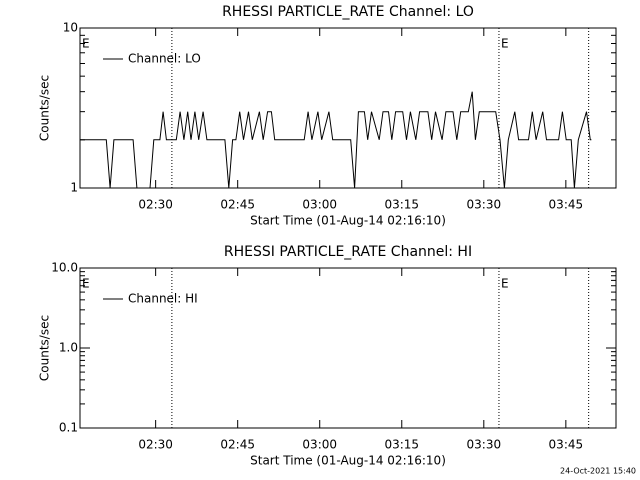  Describe the element at coordinates (74, 188) in the screenshot. I see `y-tick-label: 1` at that location.